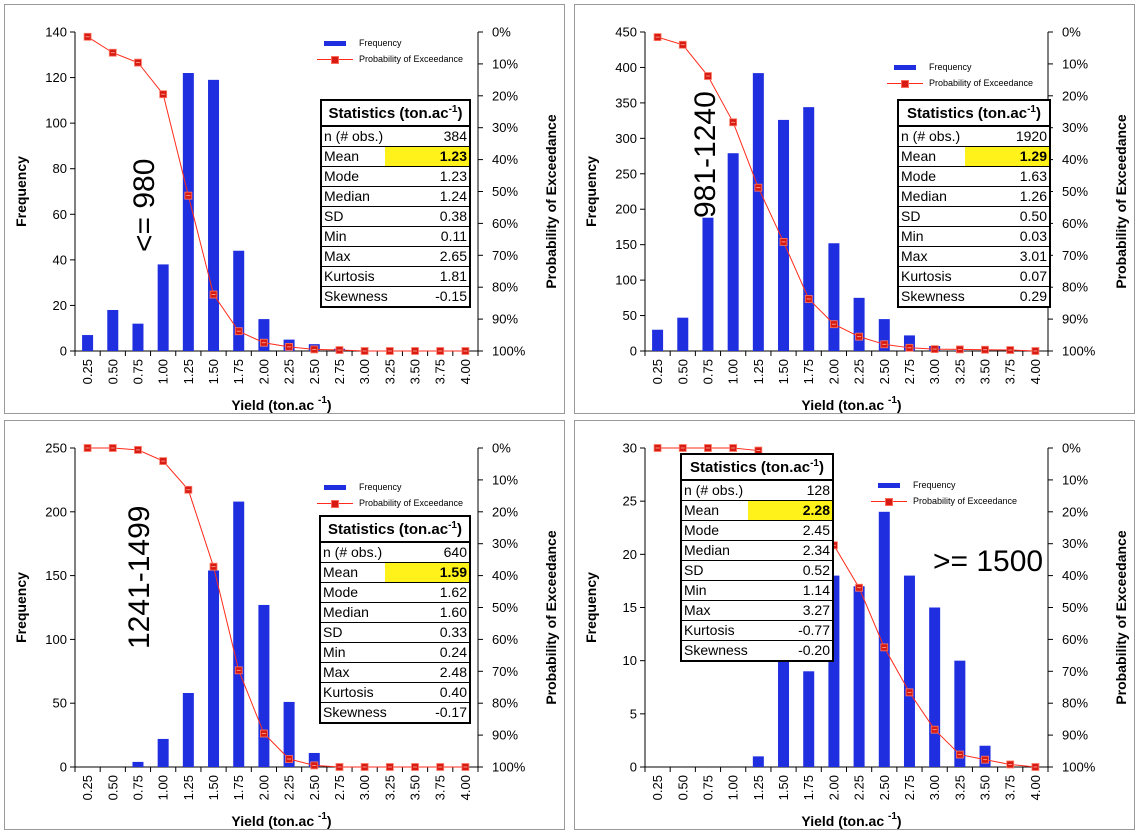 This screenshot has width=1135, height=833. Describe the element at coordinates (816, 570) in the screenshot. I see `statistics-value: 0.52` at that location.